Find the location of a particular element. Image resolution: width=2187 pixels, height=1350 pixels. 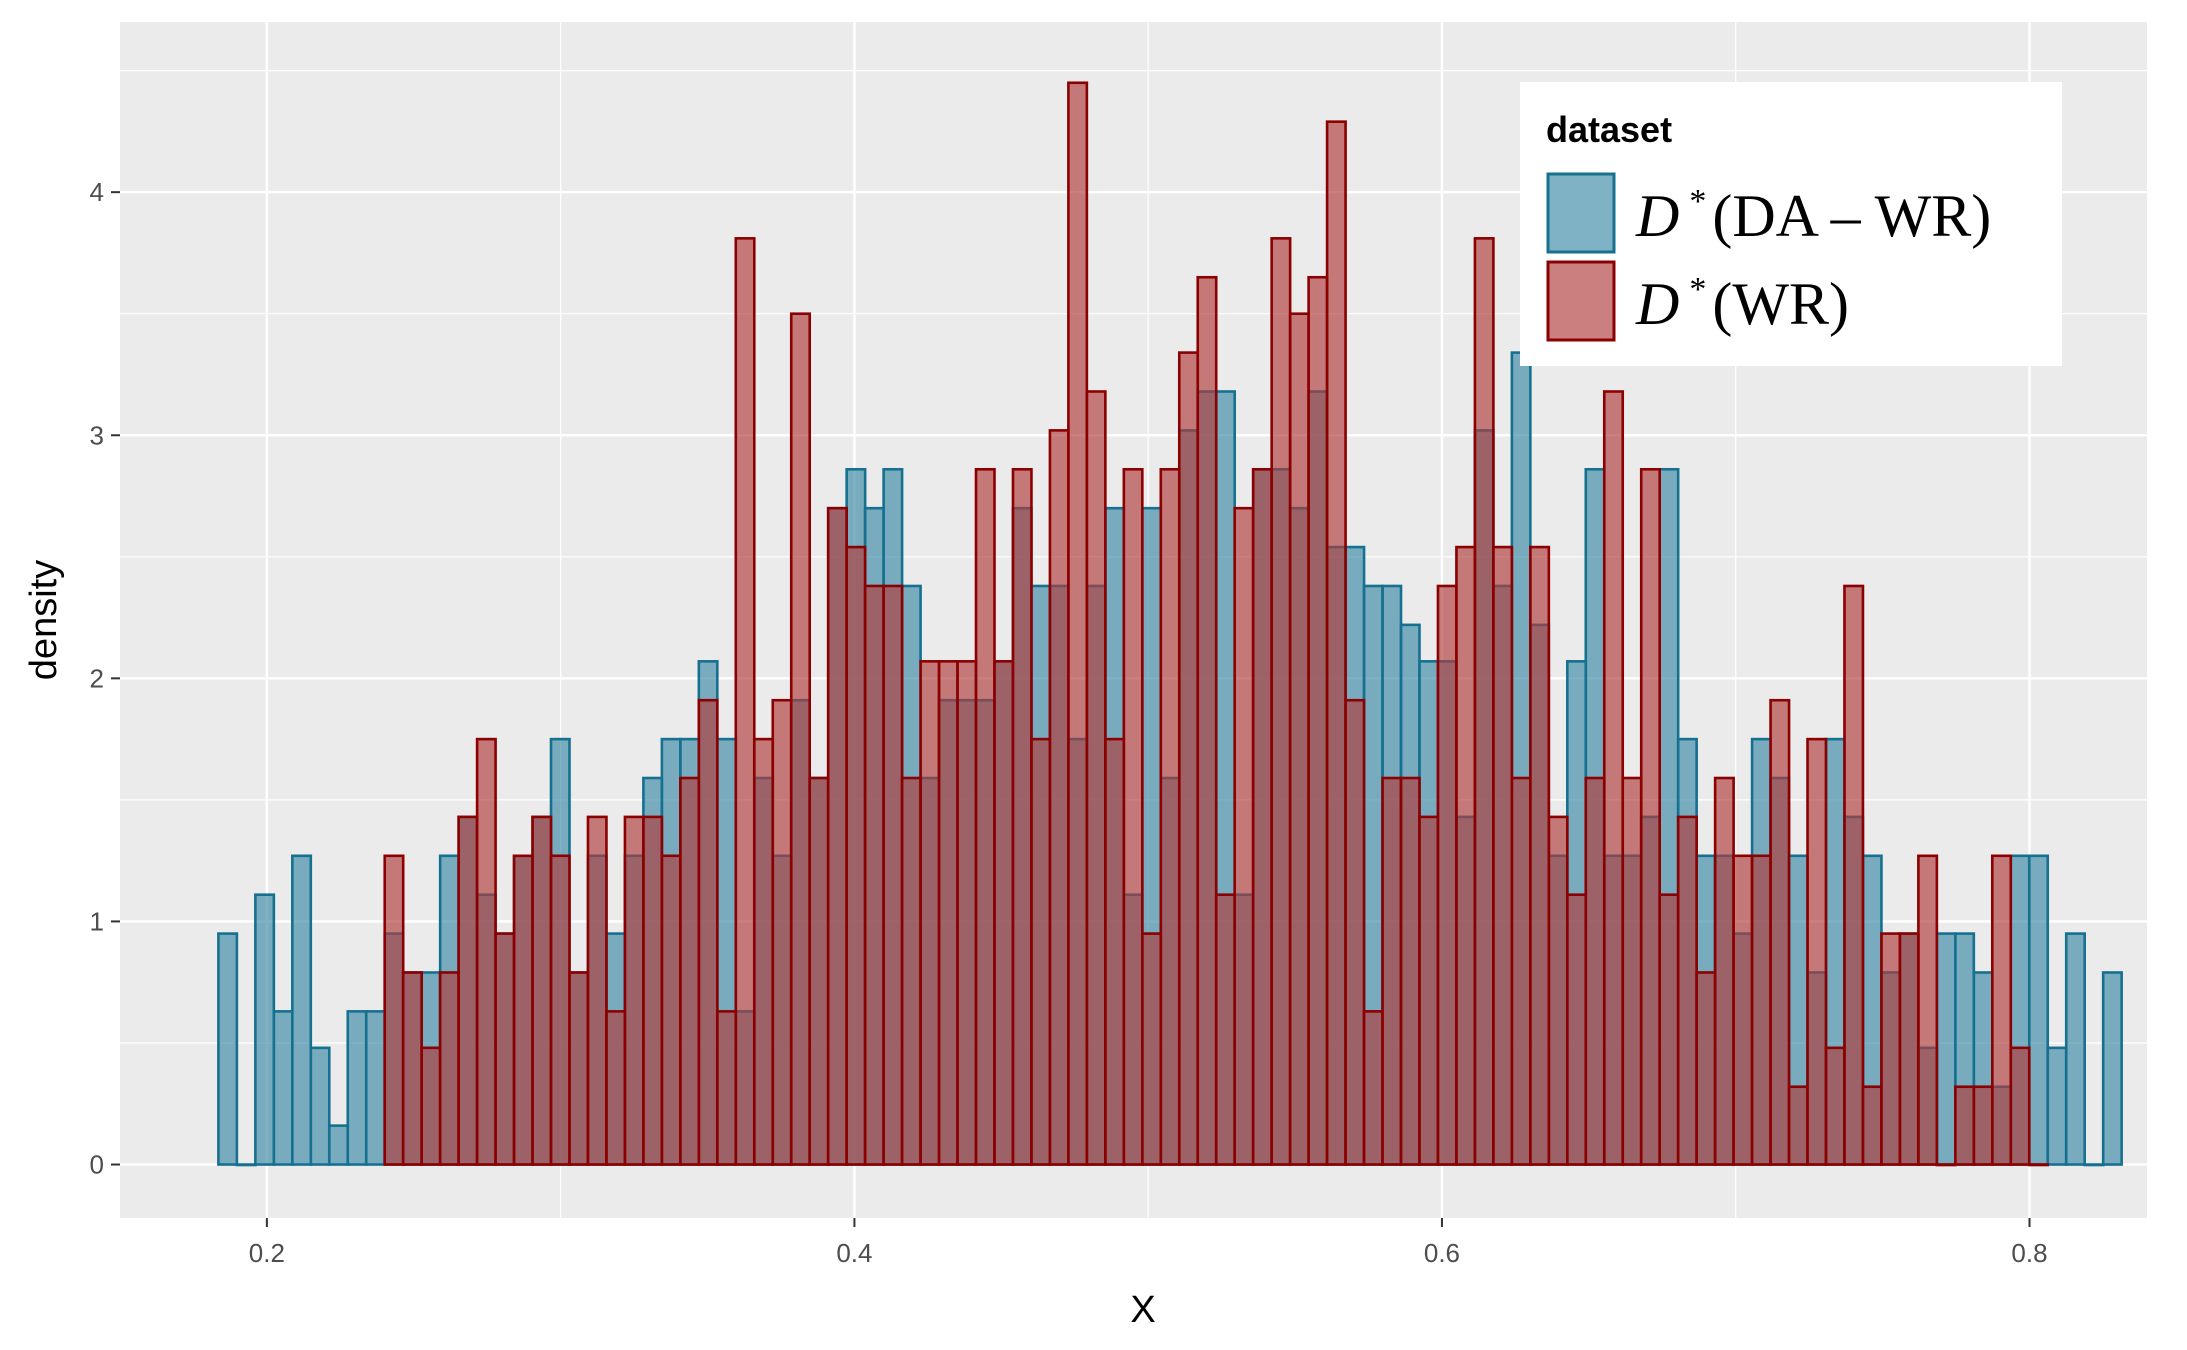

x-tick-label: 0.8 is located at coordinates (2029, 1253).